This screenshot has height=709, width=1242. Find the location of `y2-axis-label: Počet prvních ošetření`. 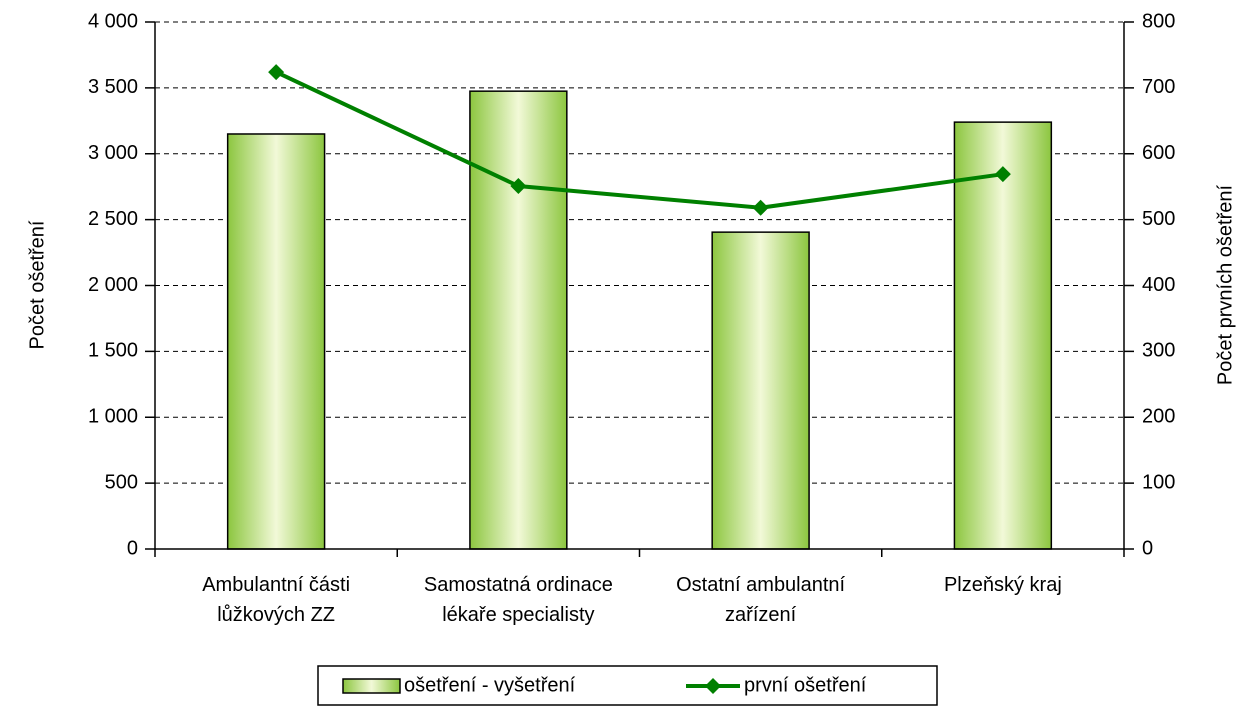

y2-axis-label: Počet prvních ošetření is located at coordinates (1225, 285).